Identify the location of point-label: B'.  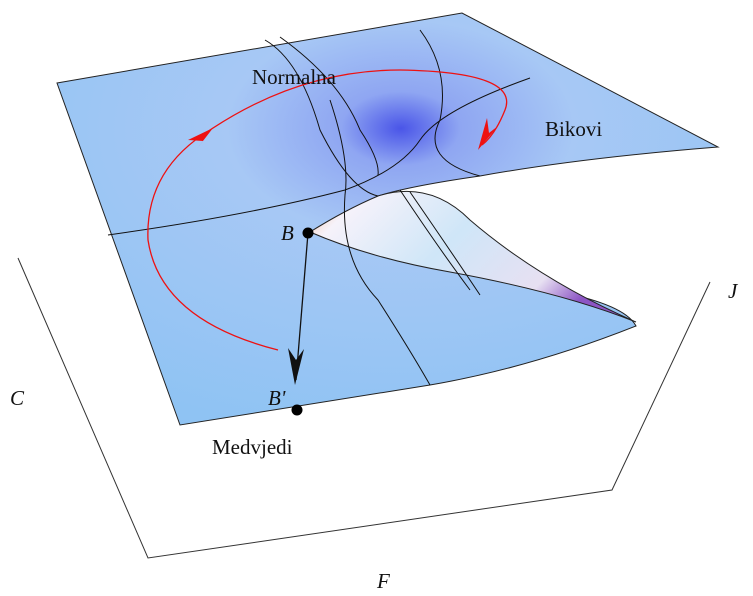
(277, 398).